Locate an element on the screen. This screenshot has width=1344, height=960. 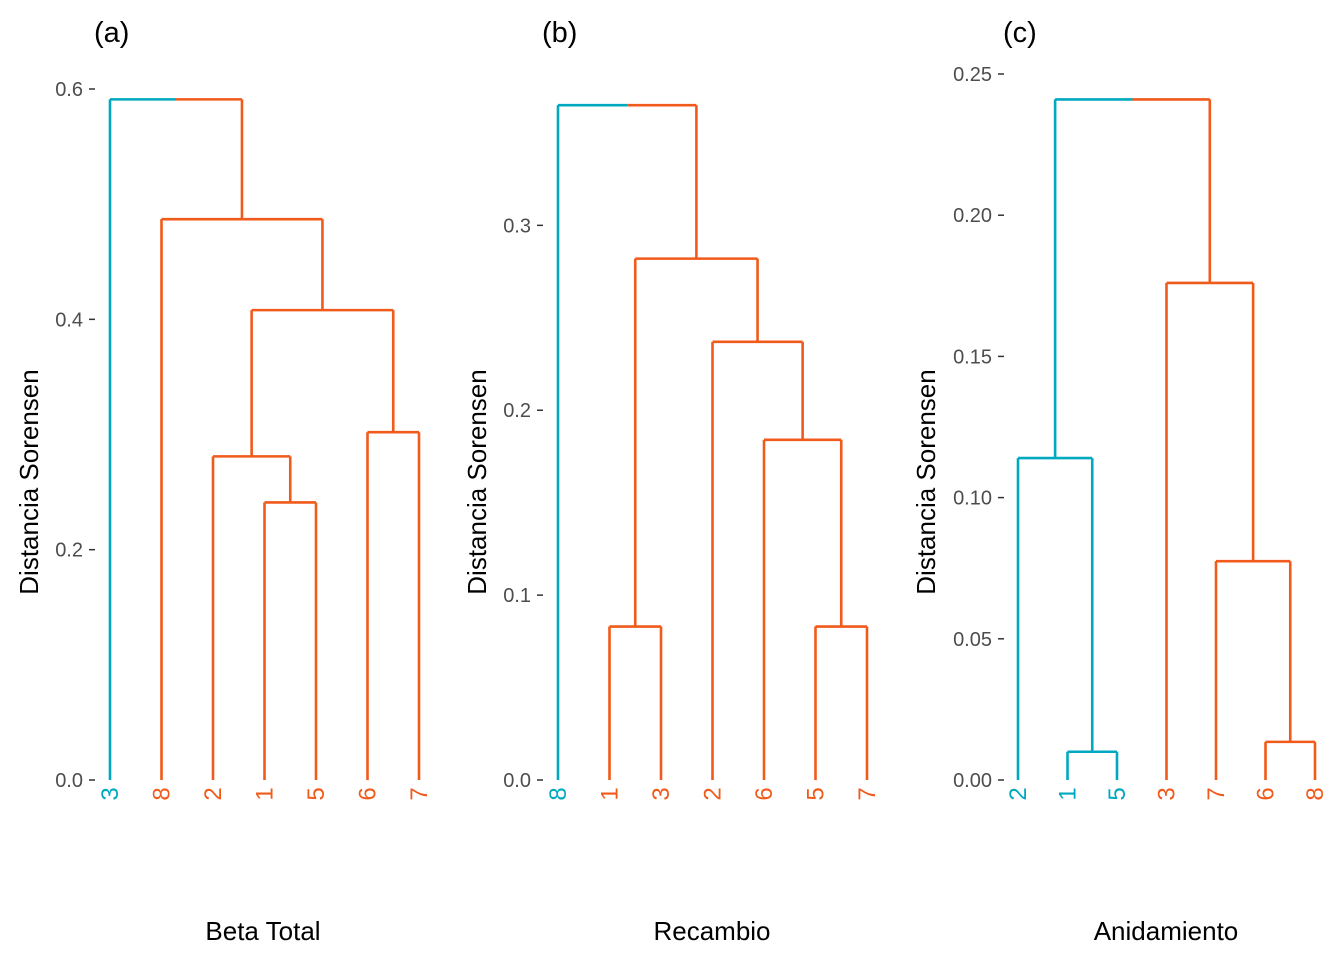
y-tick-label: 0.6 is located at coordinates (69, 90).